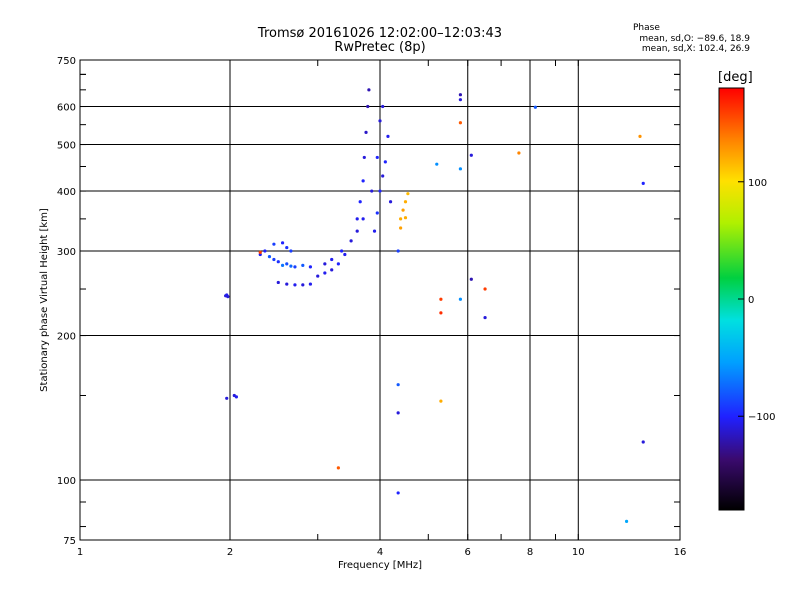  I want to click on x-tick-label: 8, so click(530, 552).